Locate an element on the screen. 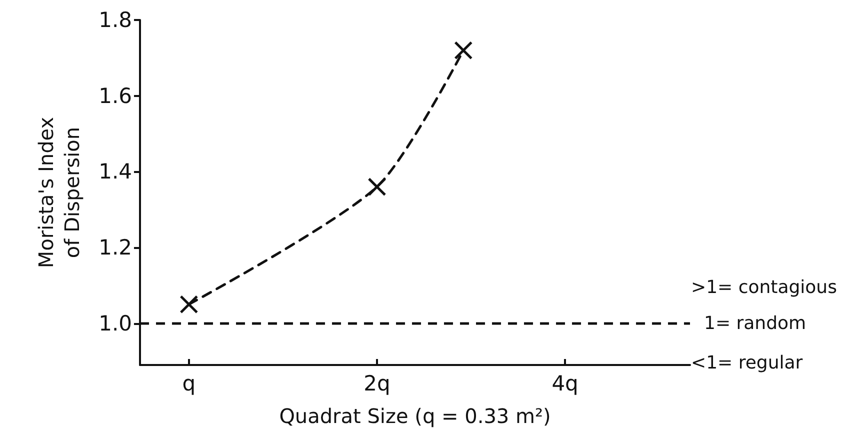  text: <1= regular is located at coordinates (747, 363).